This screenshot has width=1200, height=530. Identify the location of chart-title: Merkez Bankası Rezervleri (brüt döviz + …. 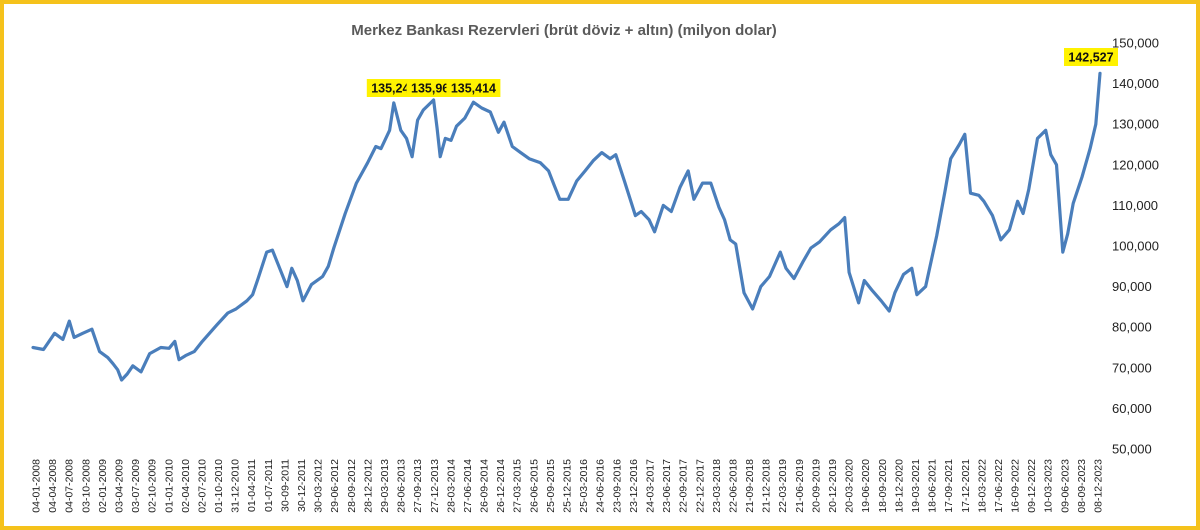
(564, 30).